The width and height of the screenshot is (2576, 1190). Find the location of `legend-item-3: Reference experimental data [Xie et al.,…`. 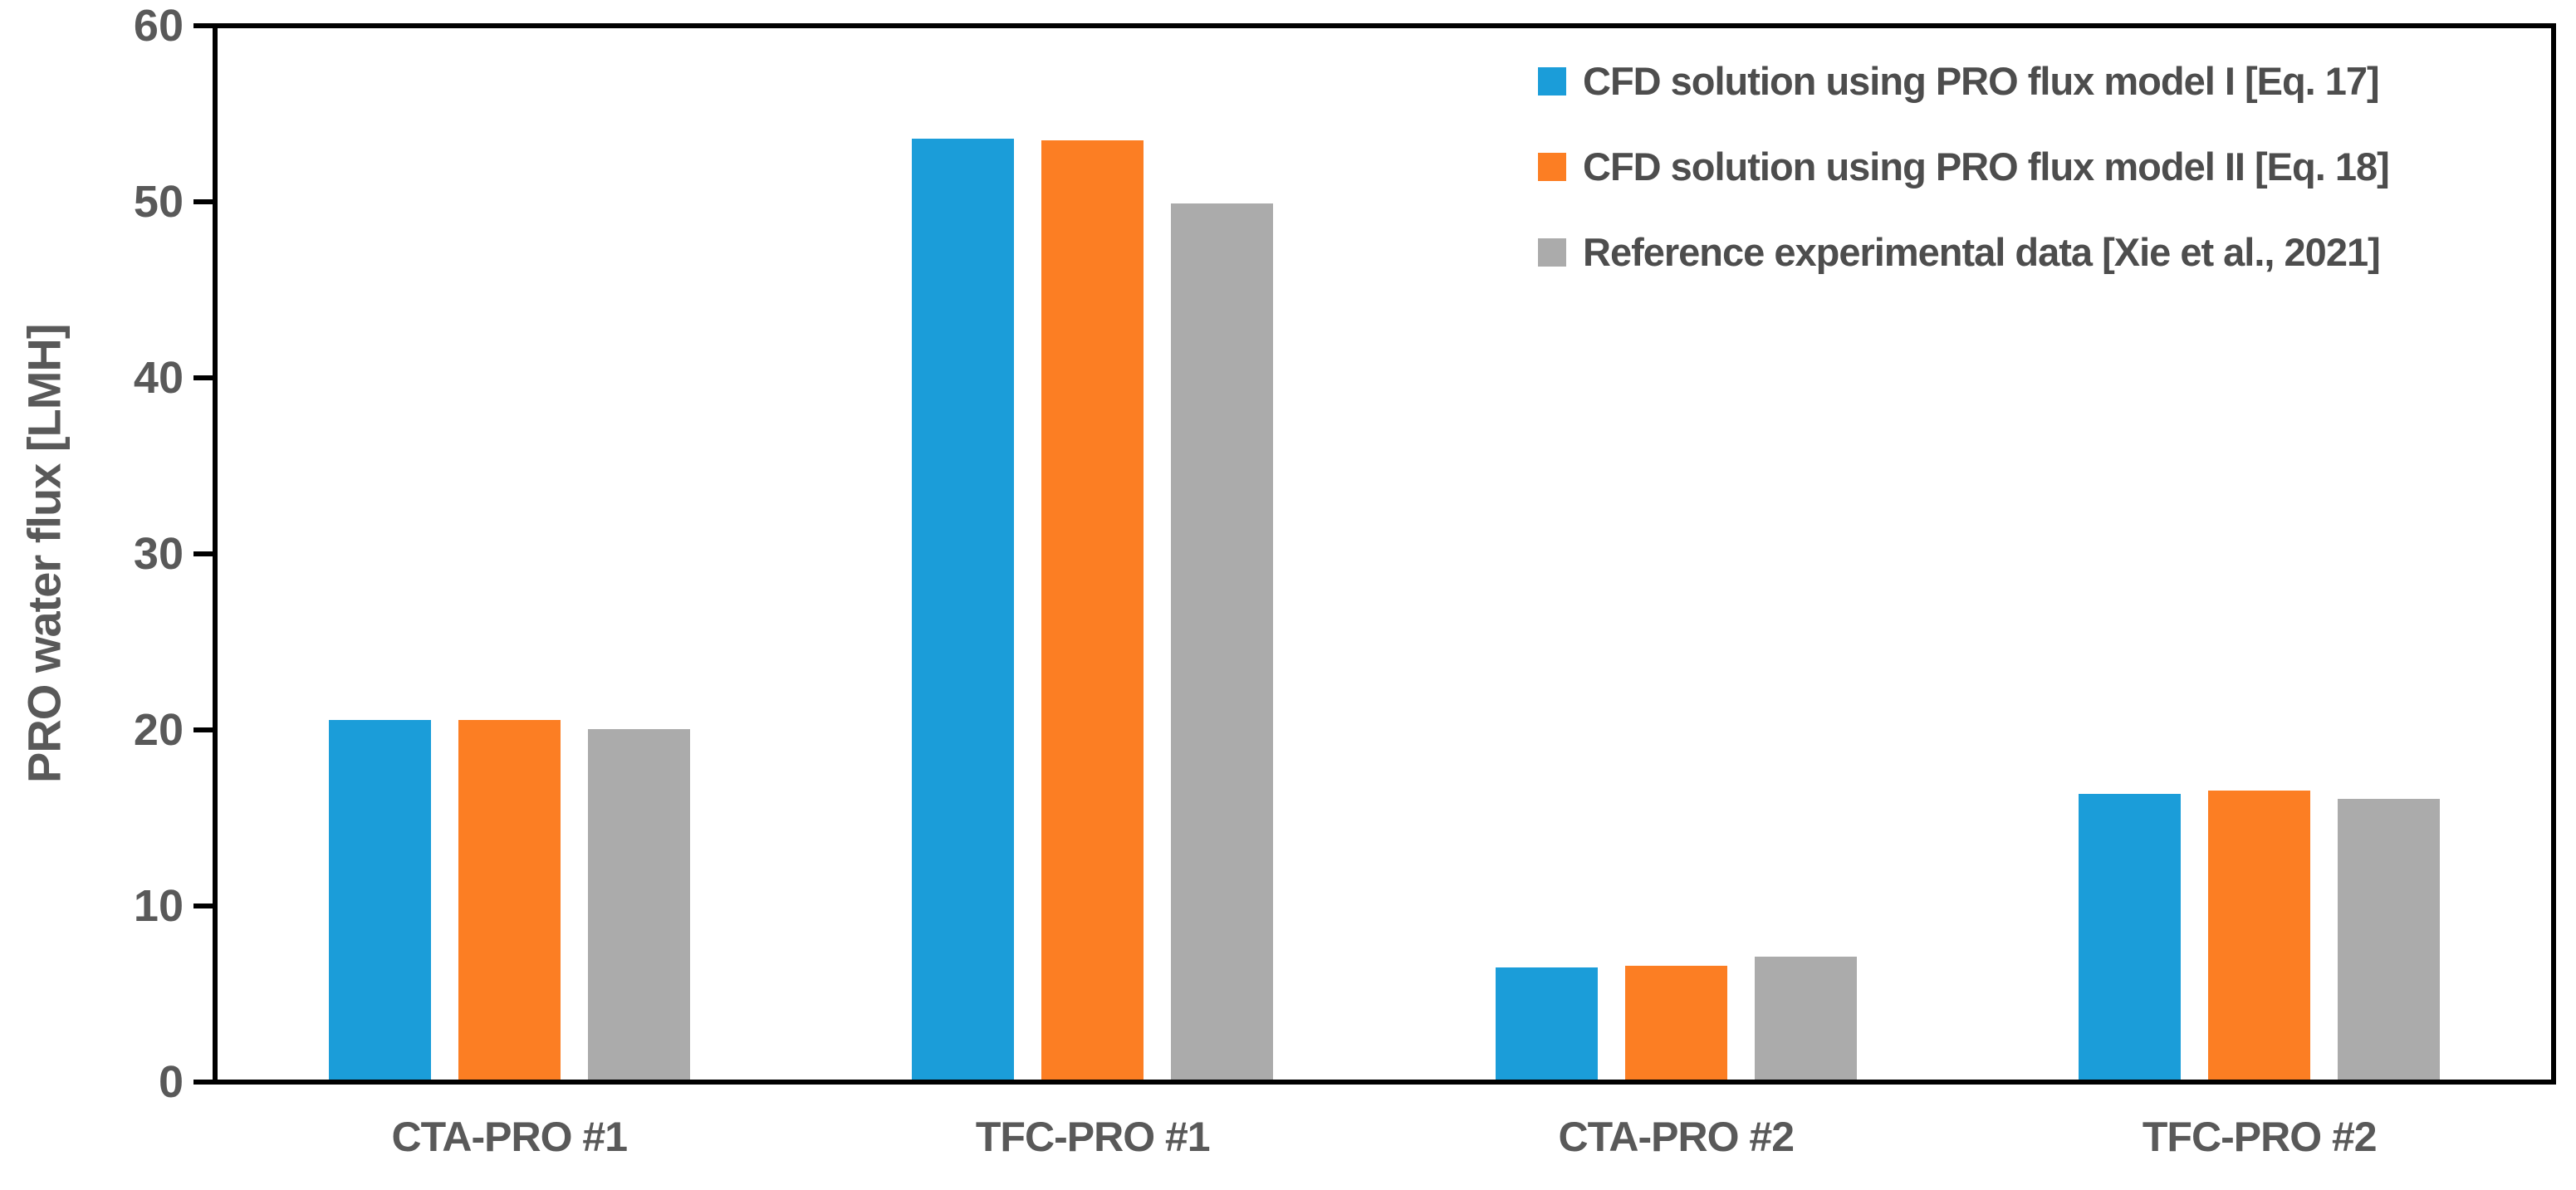

legend-item-3: Reference experimental data [Xie et al.,… is located at coordinates (1964, 252).